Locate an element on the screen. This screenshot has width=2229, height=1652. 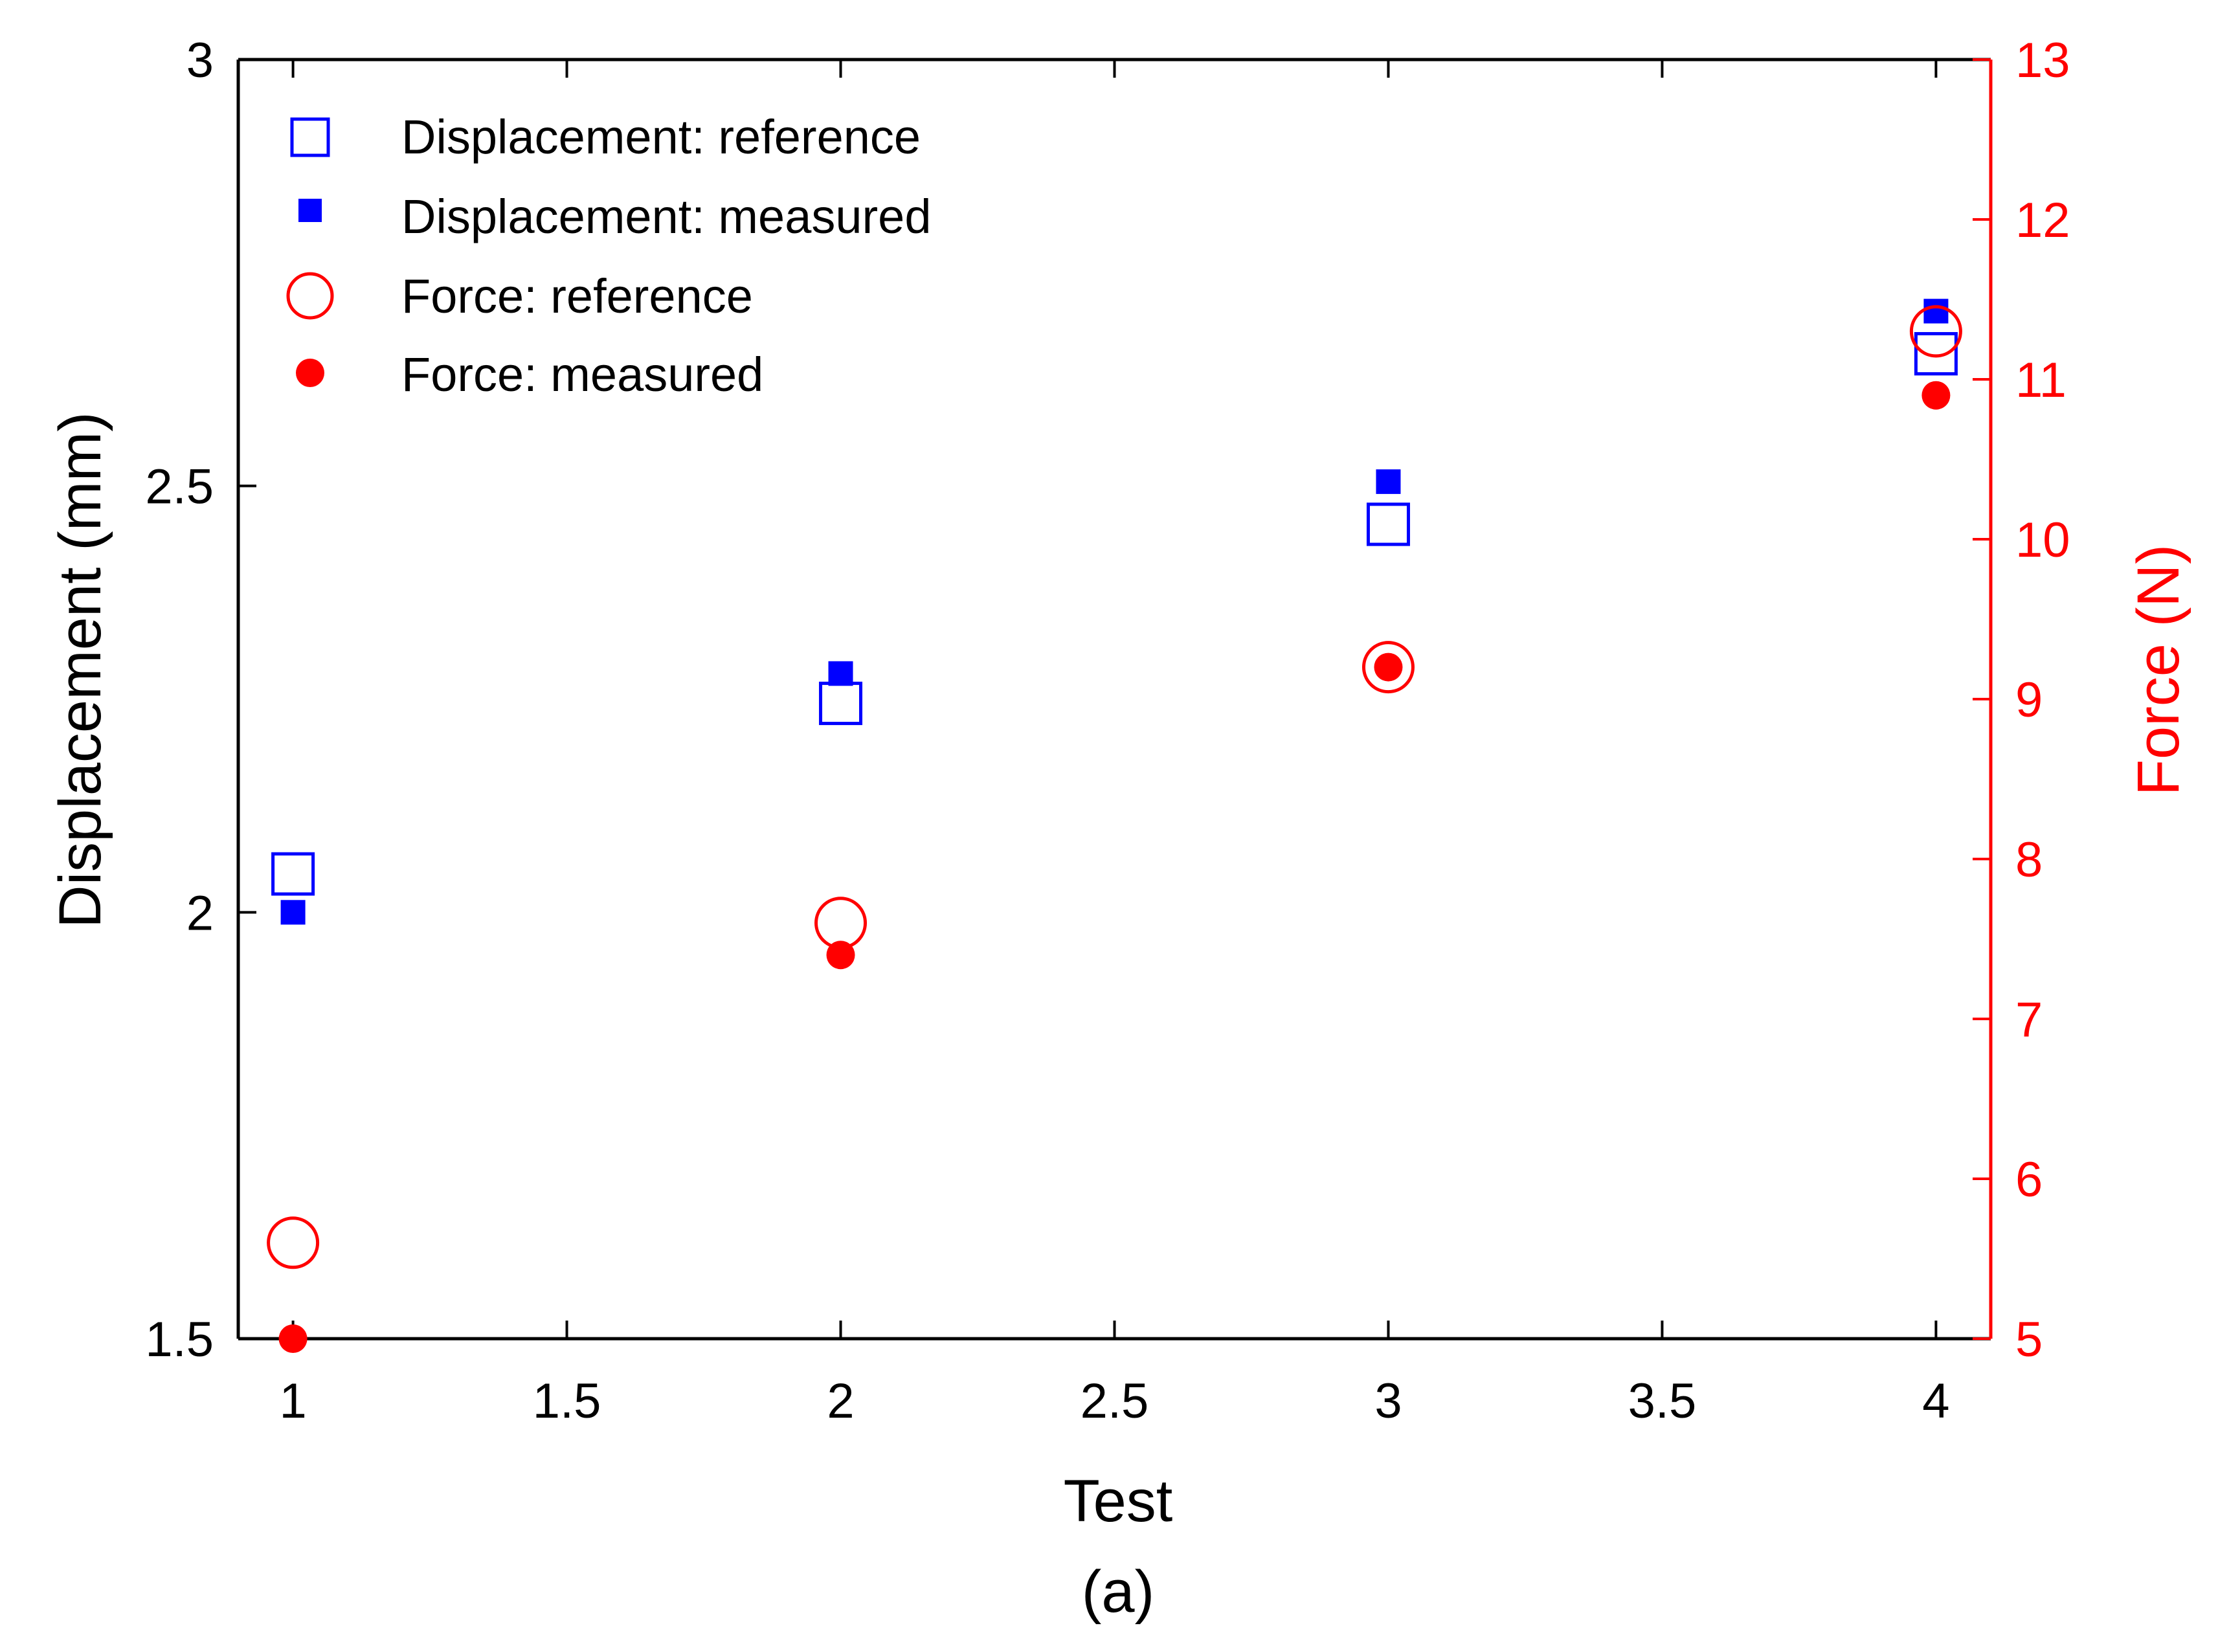
y-right-tick-label: 10 is located at coordinates (2042, 540).